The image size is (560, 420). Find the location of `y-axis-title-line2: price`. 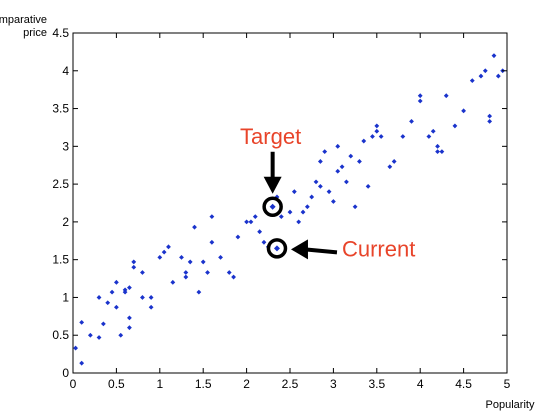

y-axis-title-line2: price is located at coordinates (35, 33).